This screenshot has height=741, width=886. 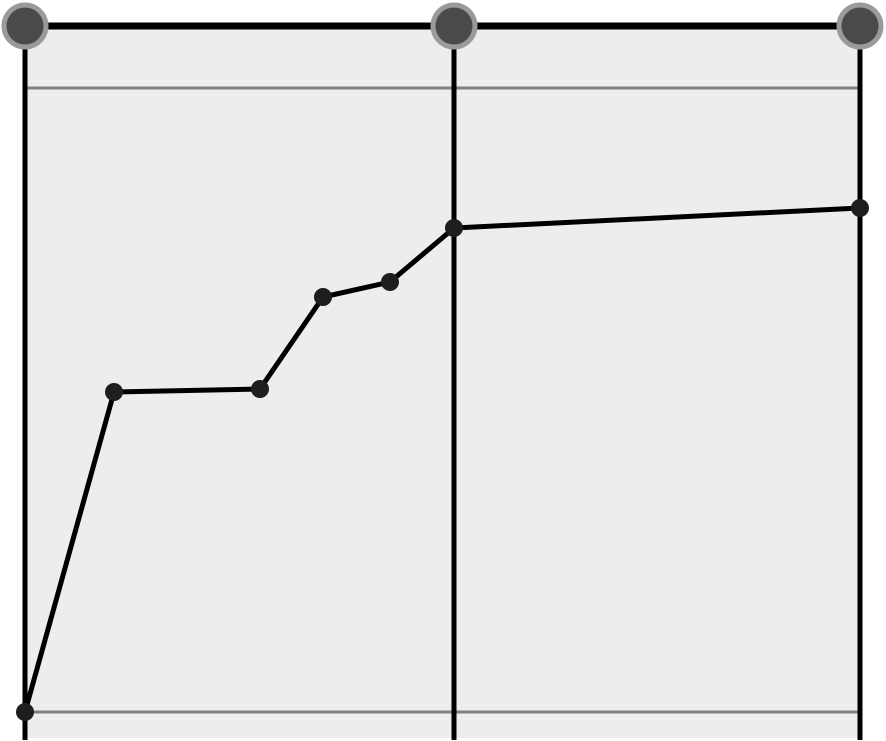 What do you see at coordinates (25, 26) in the screenshot?
I see `knot-left` at bounding box center [25, 26].